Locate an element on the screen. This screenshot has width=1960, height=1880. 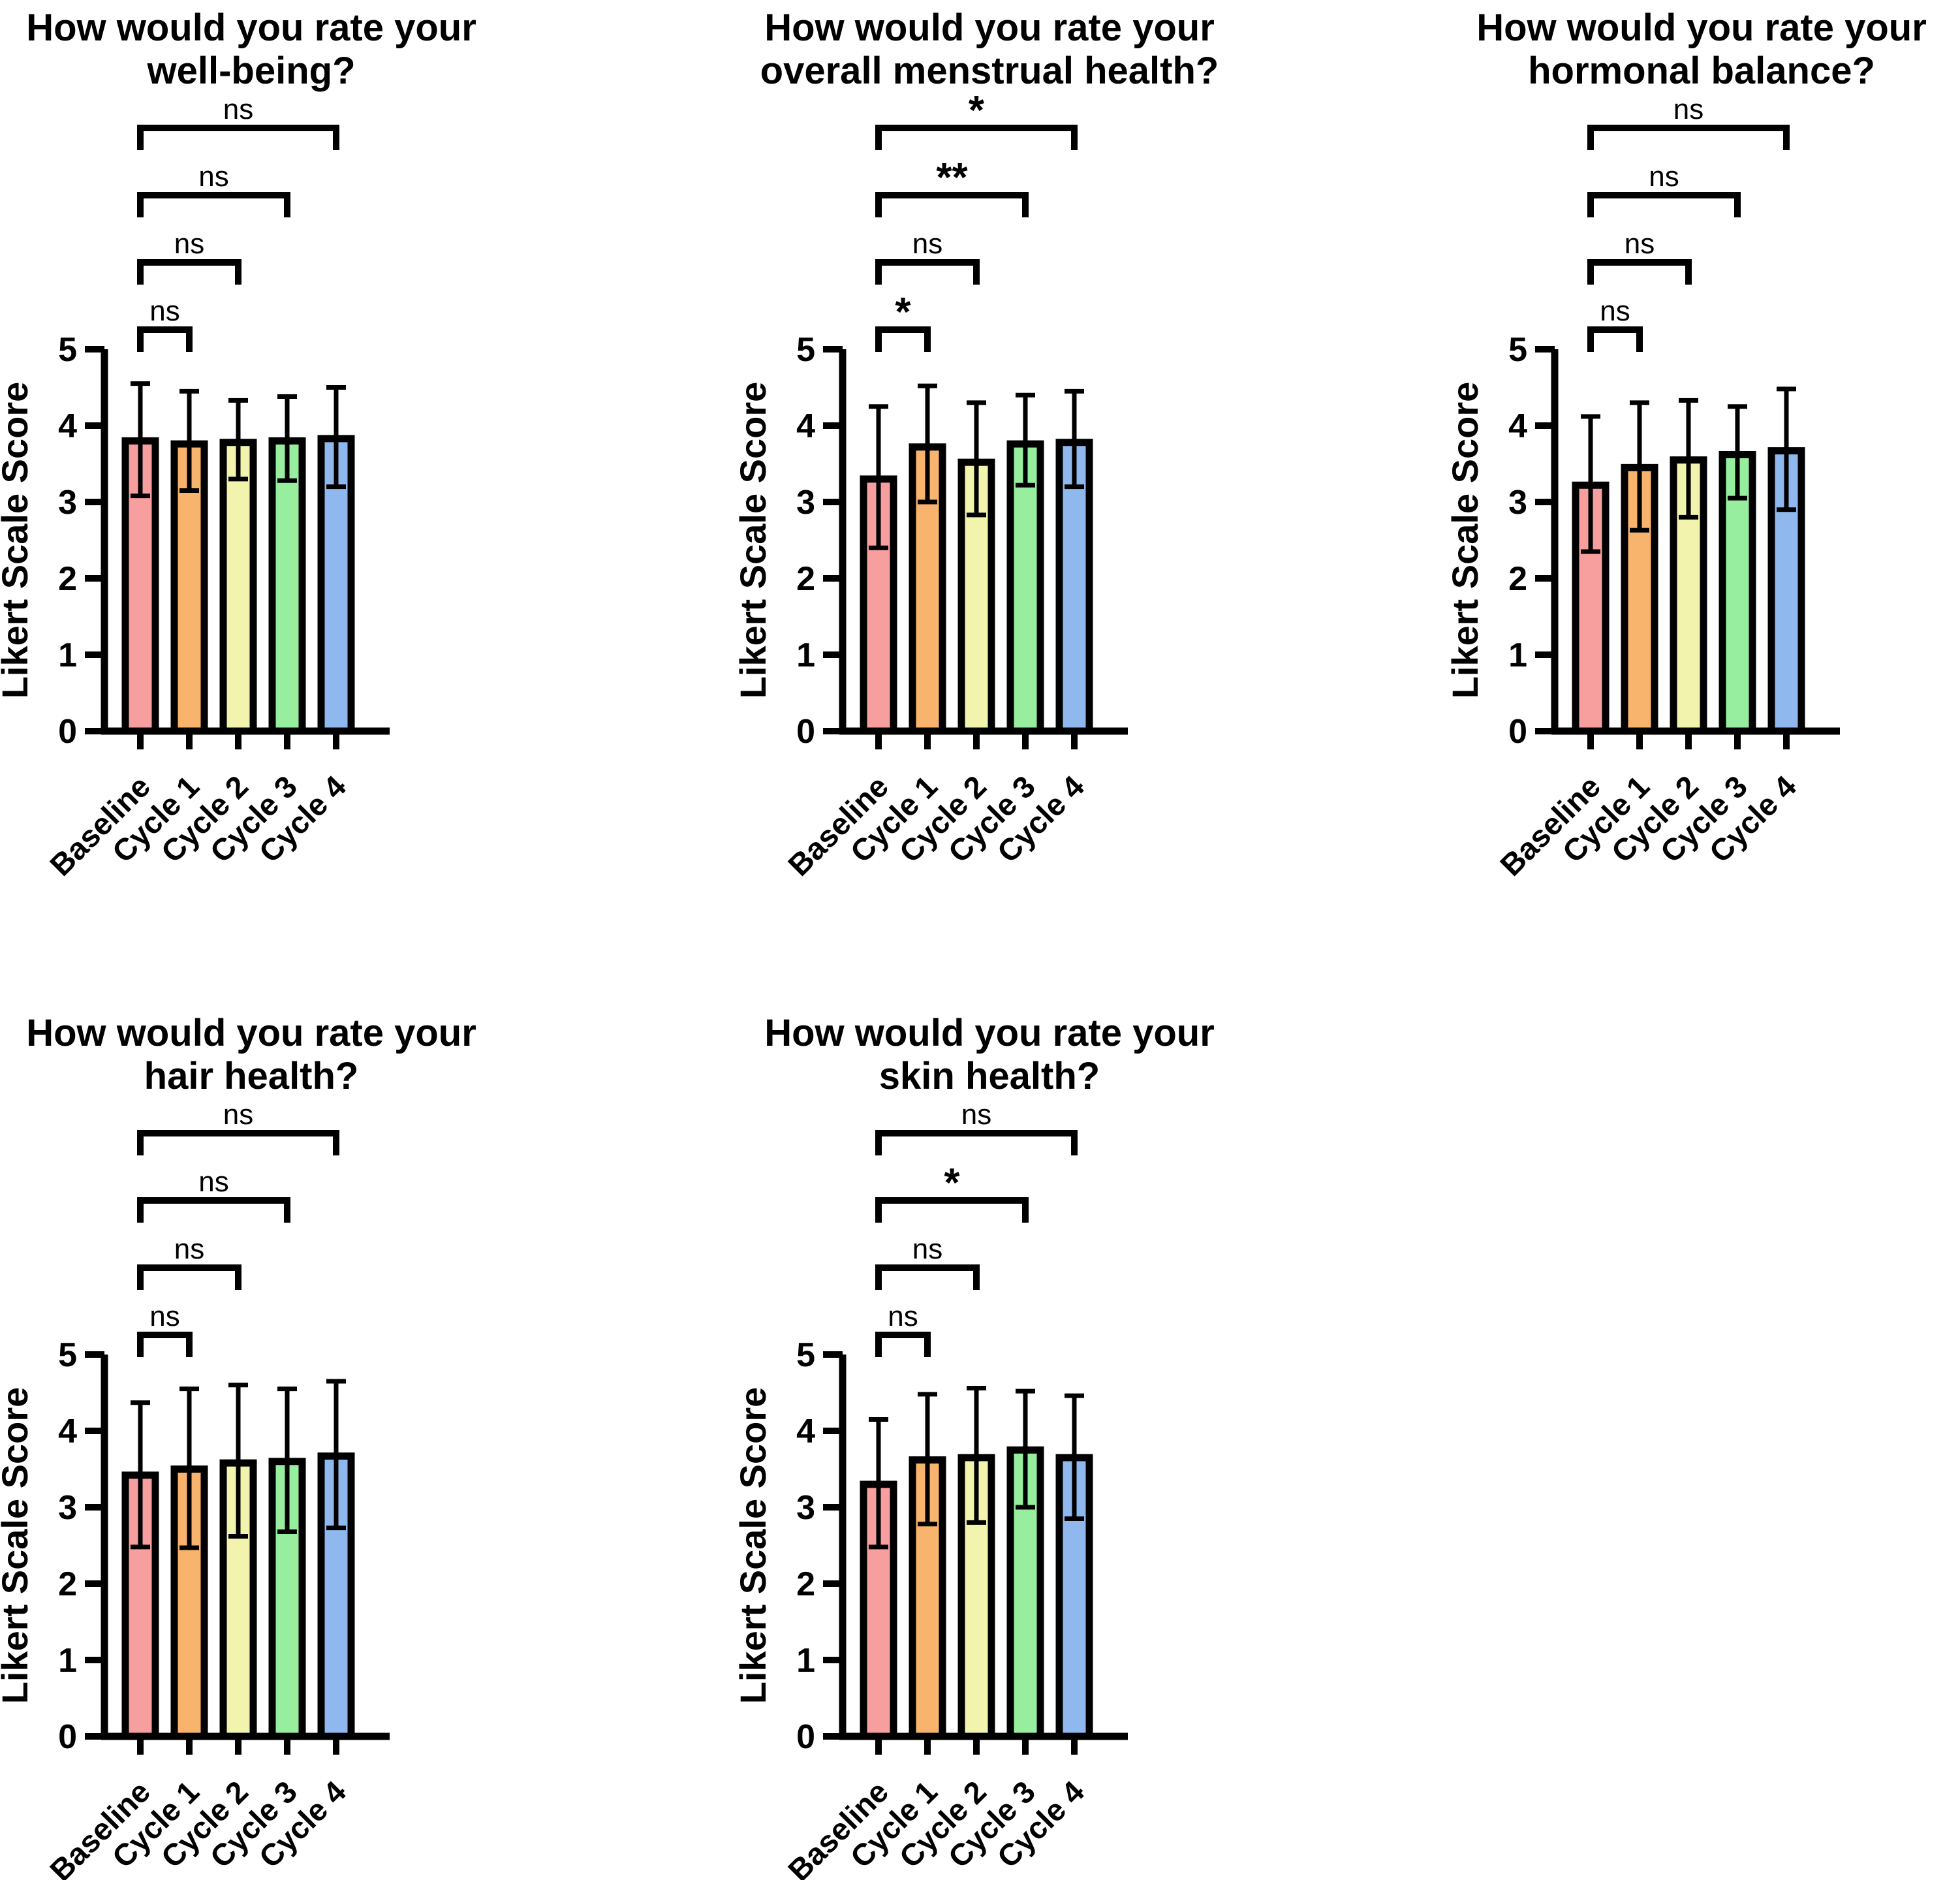
chart-title-line: skin health? is located at coordinates (989, 1076).